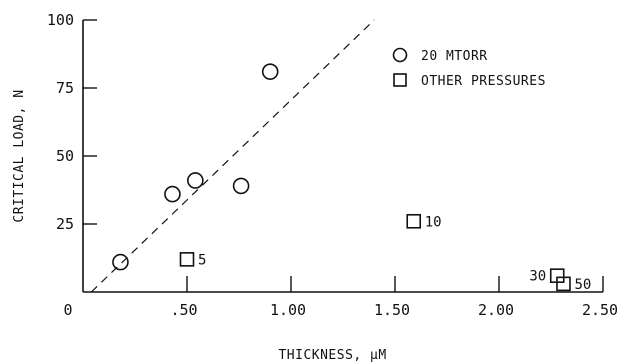  I want to click on y-tick-label-0: 25, so click(65, 224).